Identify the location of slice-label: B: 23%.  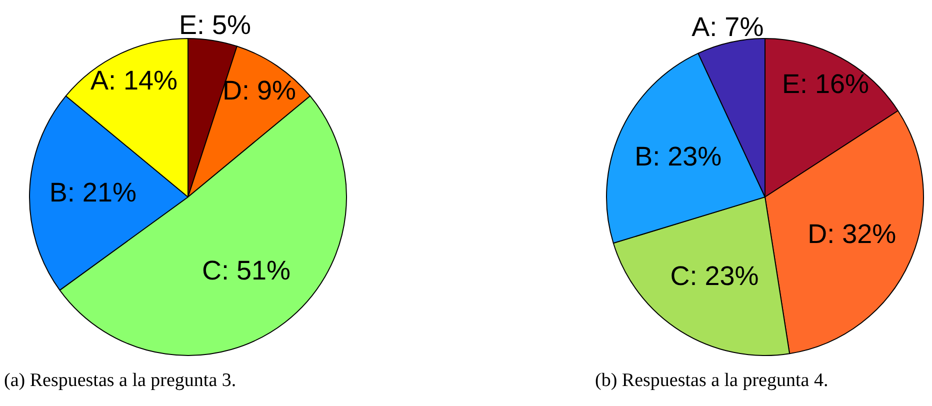
(678, 157).